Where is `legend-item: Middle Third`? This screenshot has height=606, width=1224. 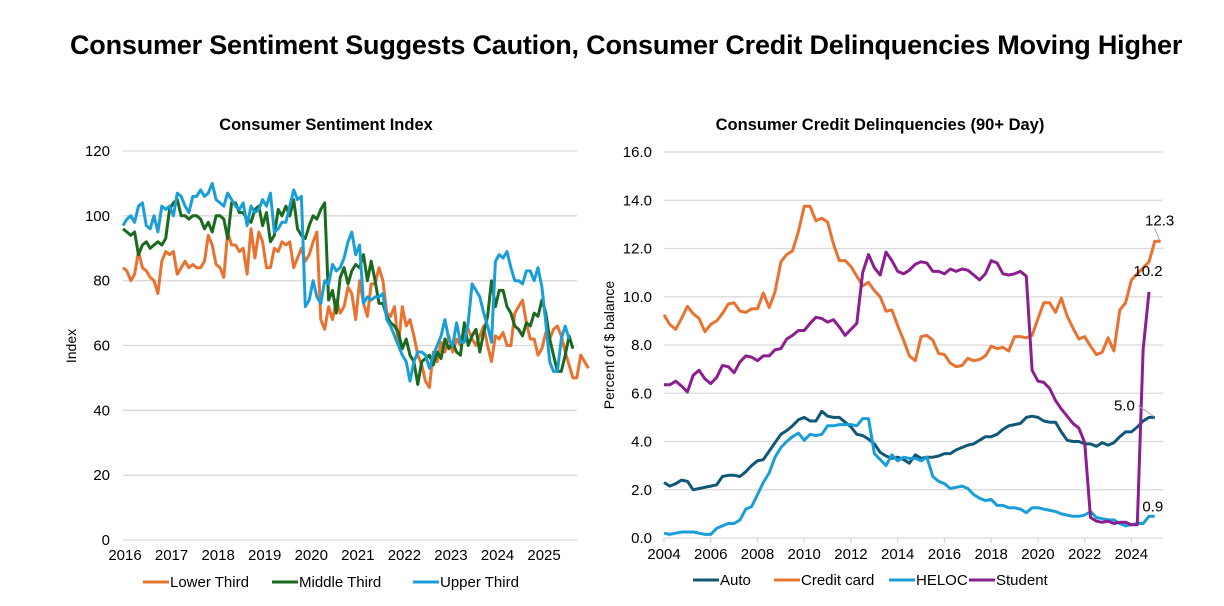 legend-item: Middle Third is located at coordinates (326, 582).